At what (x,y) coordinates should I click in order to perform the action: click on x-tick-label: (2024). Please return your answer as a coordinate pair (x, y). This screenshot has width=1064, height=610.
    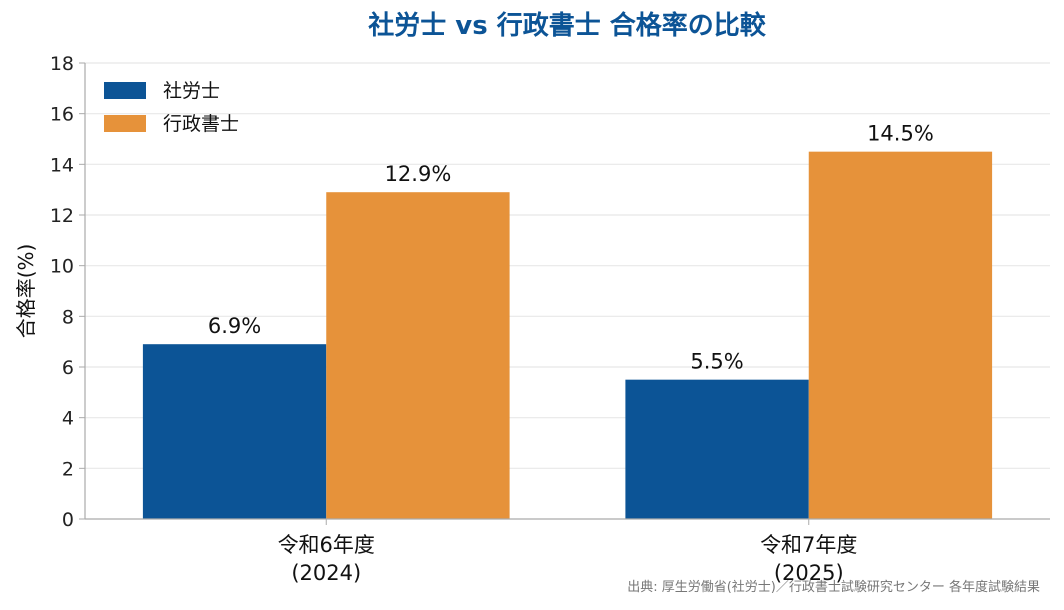
    Looking at the image, I should click on (326, 573).